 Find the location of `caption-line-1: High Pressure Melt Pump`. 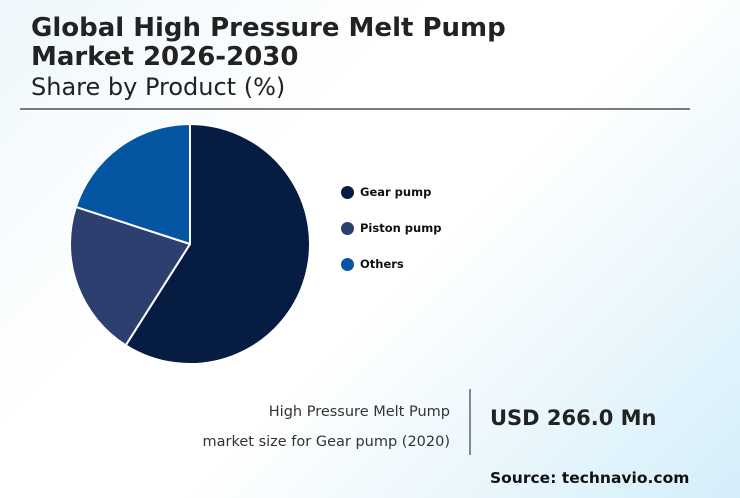

caption-line-1: High Pressure Melt Pump is located at coordinates (359, 412).